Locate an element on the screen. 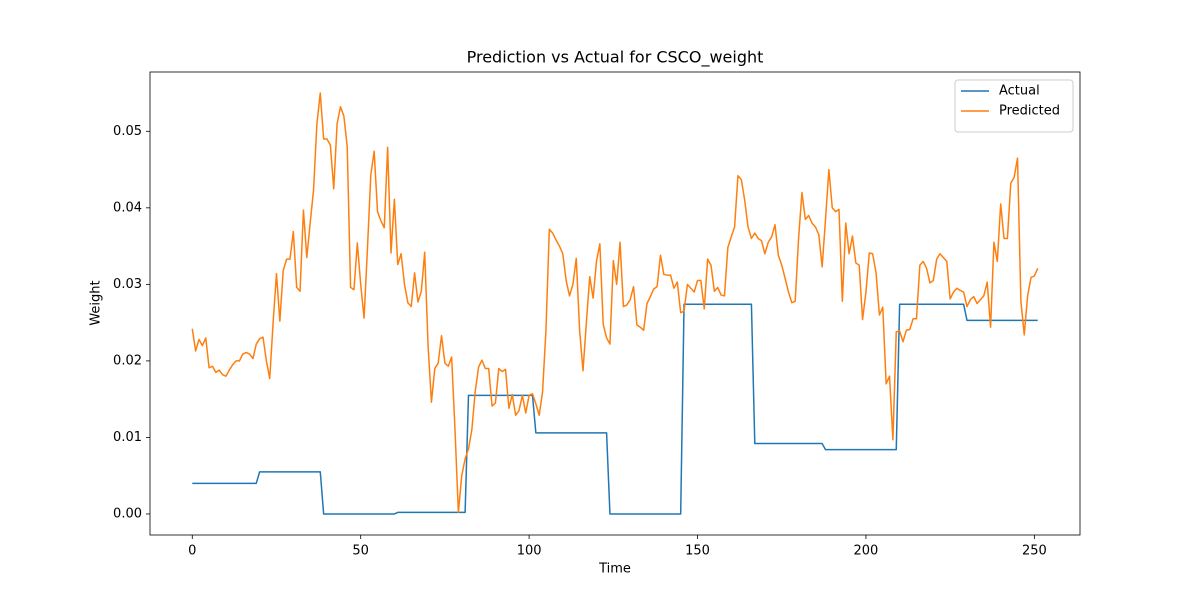 The height and width of the screenshot is (600, 1200). x-axis-label: Time is located at coordinates (614, 569).